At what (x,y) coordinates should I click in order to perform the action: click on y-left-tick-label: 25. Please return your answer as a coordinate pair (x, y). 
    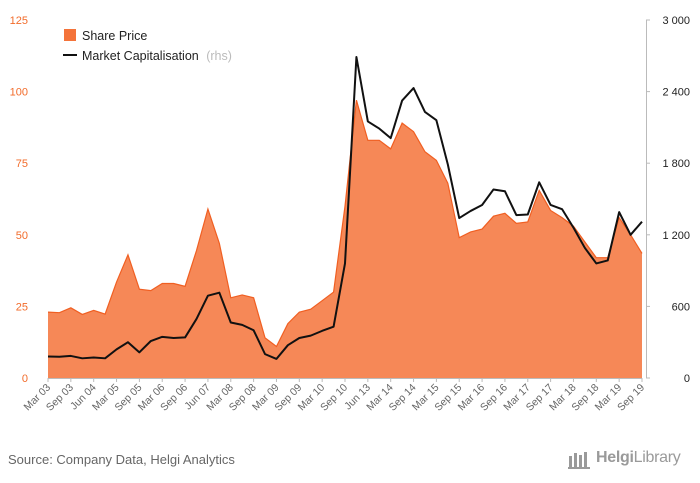
    Looking at the image, I should click on (22, 307).